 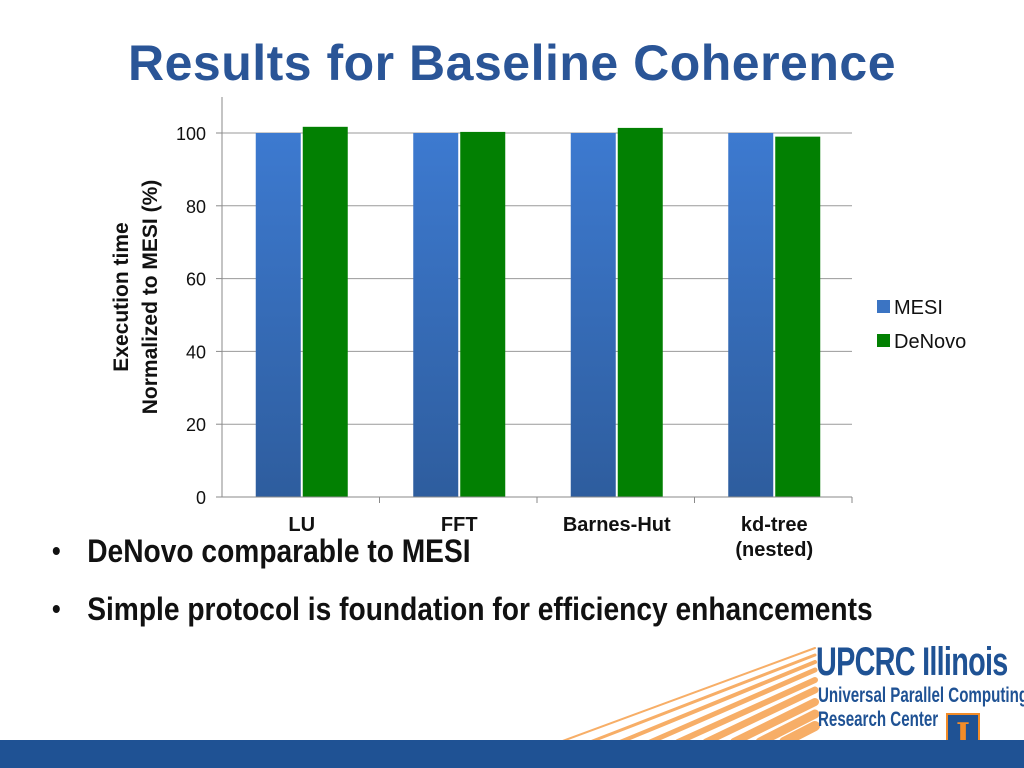 What do you see at coordinates (196, 280) in the screenshot?
I see `y-tick-label: 60` at bounding box center [196, 280].